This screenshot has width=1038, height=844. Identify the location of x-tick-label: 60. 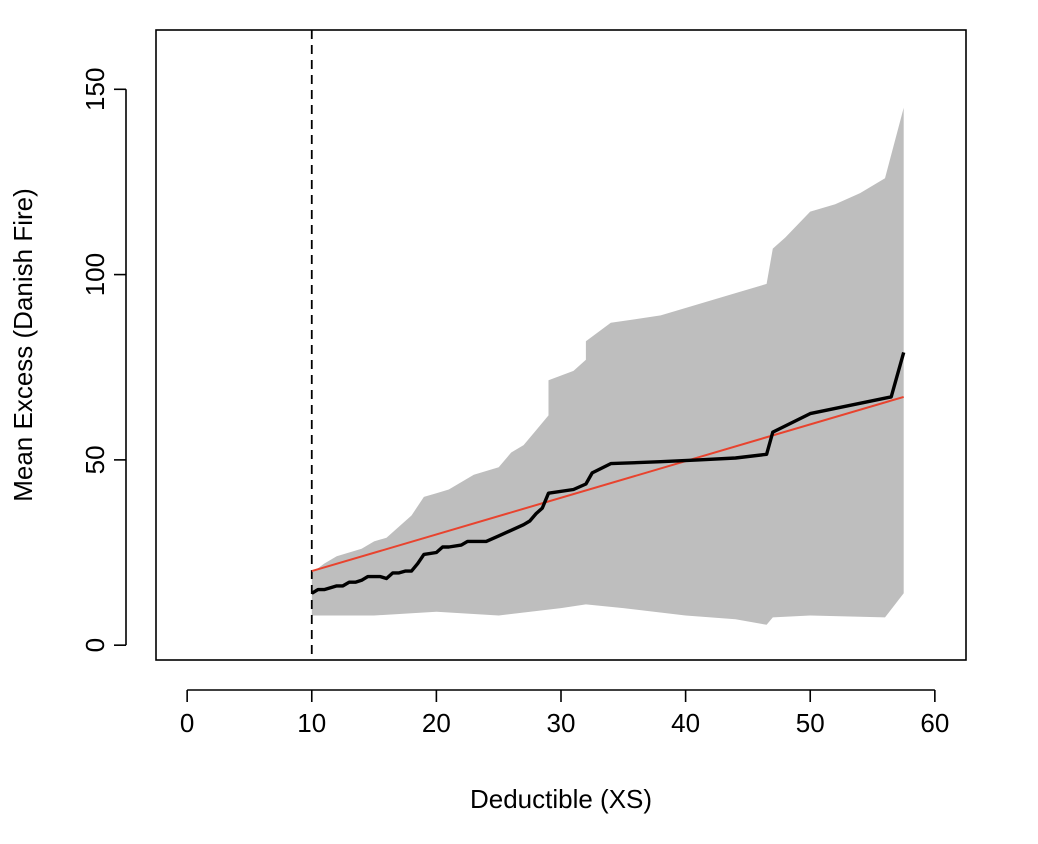
(934, 723).